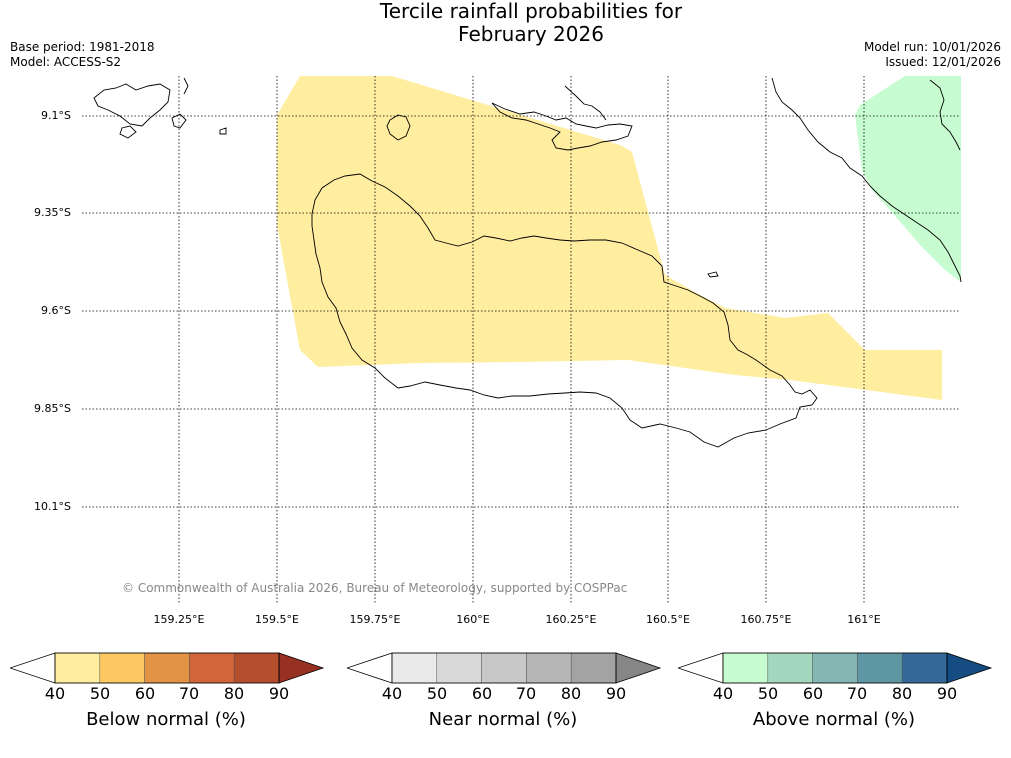 The image size is (1011, 758). Describe the element at coordinates (571, 693) in the screenshot. I see `legend-near-tick-80: 80` at that location.